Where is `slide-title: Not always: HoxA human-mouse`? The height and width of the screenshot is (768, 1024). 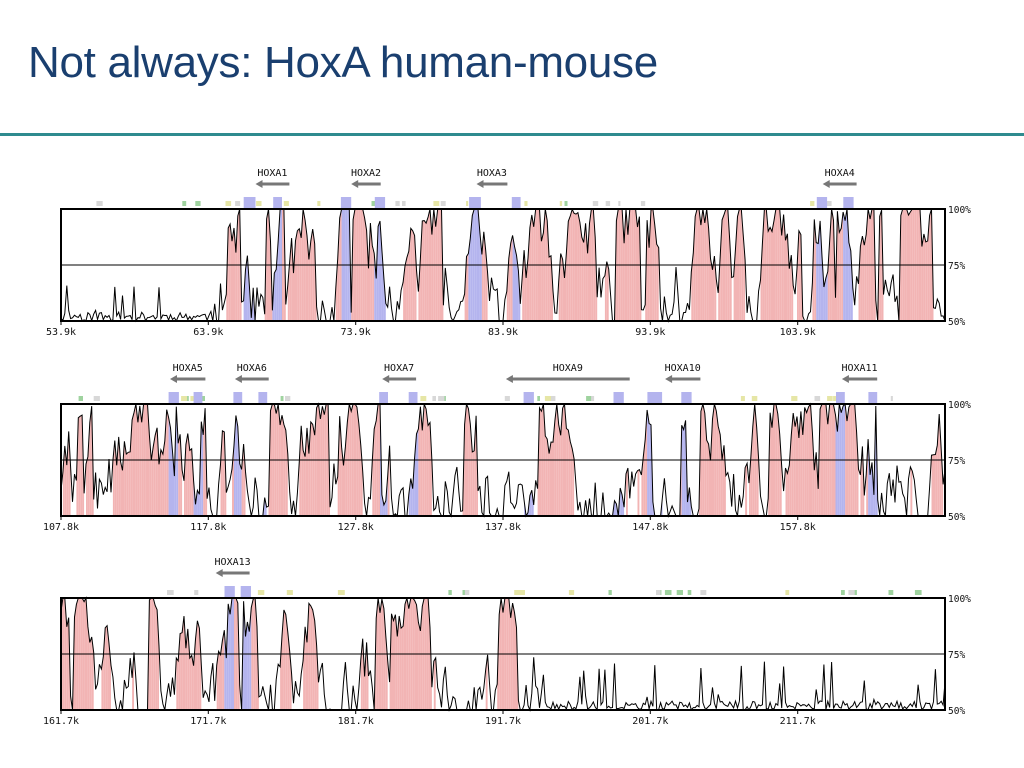
slide-title: Not always: HoxA human-mouse is located at coordinates (343, 62).